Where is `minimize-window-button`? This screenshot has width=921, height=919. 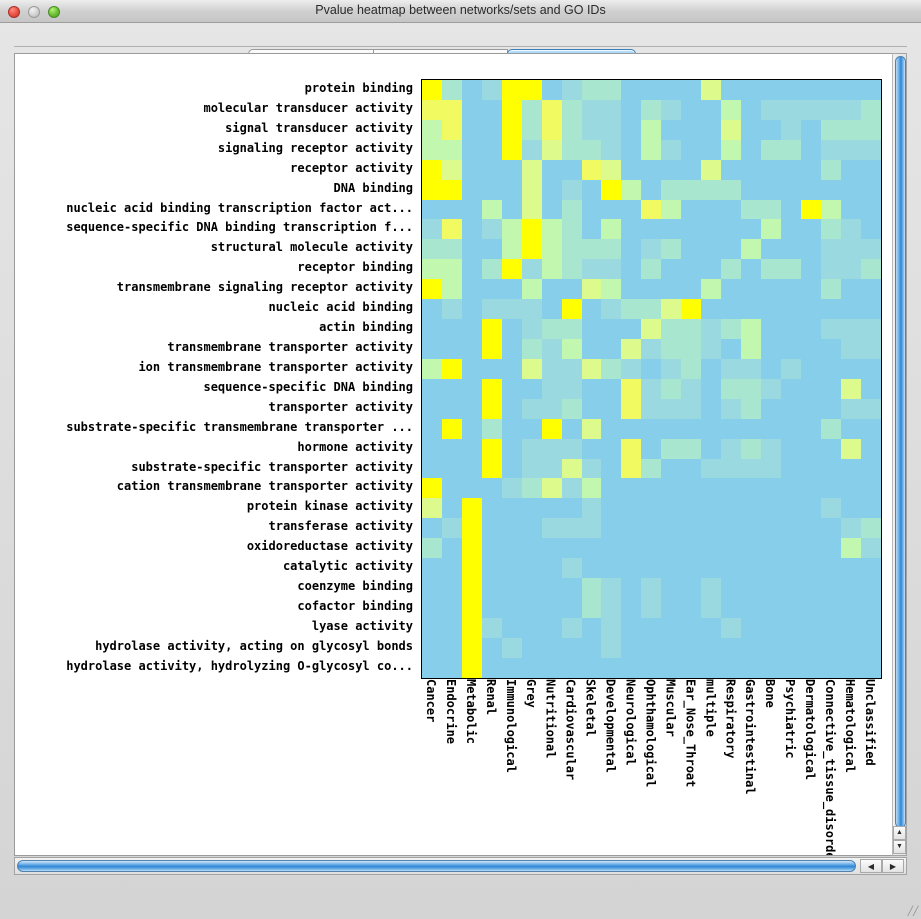 minimize-window-button is located at coordinates (34, 12).